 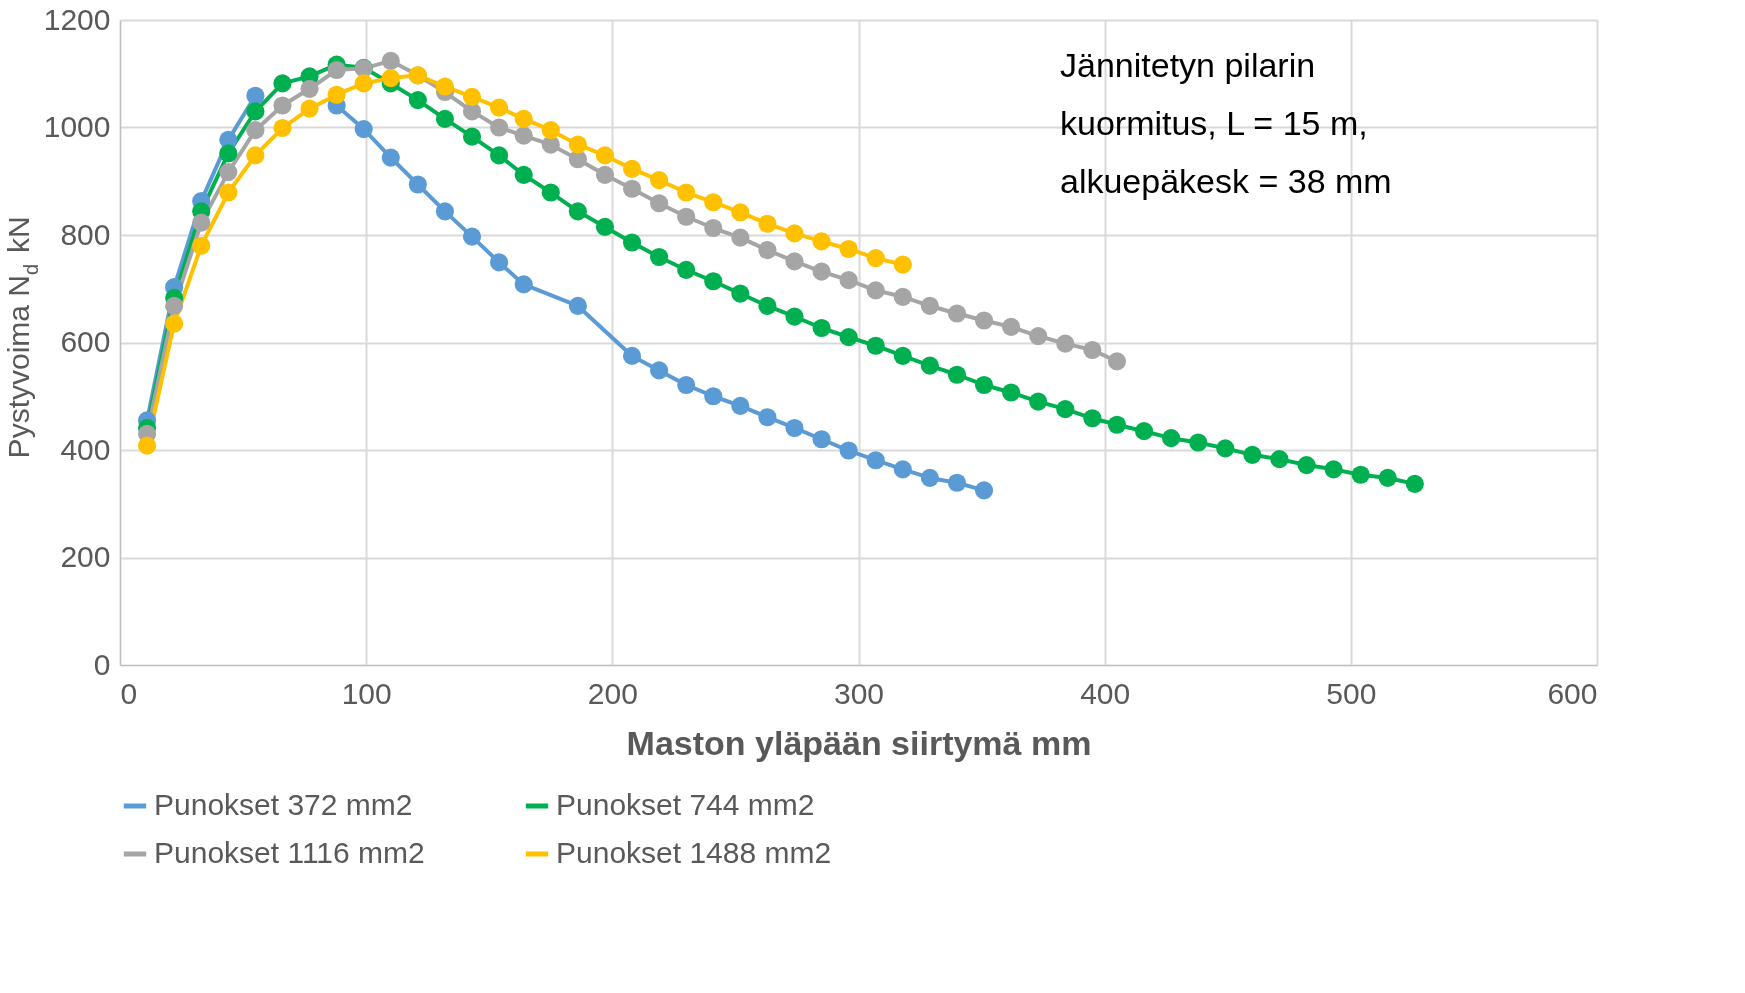 I want to click on legend-label: Punokset 1488 mm2, so click(x=694, y=852).